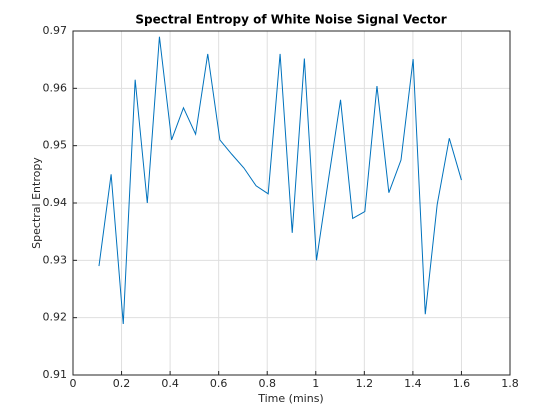 The image size is (560, 420). What do you see at coordinates (55, 259) in the screenshot?
I see `y-tick-label: 0.93` at bounding box center [55, 259].